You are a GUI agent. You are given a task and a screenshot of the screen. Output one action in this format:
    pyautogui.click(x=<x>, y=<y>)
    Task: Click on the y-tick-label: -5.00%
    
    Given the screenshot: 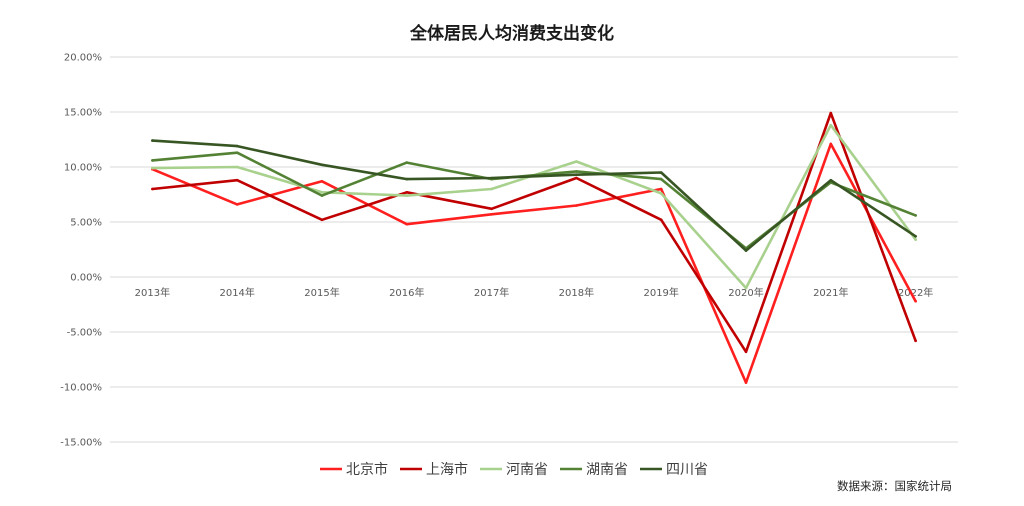 What is the action you would take?
    pyautogui.click(x=84, y=333)
    